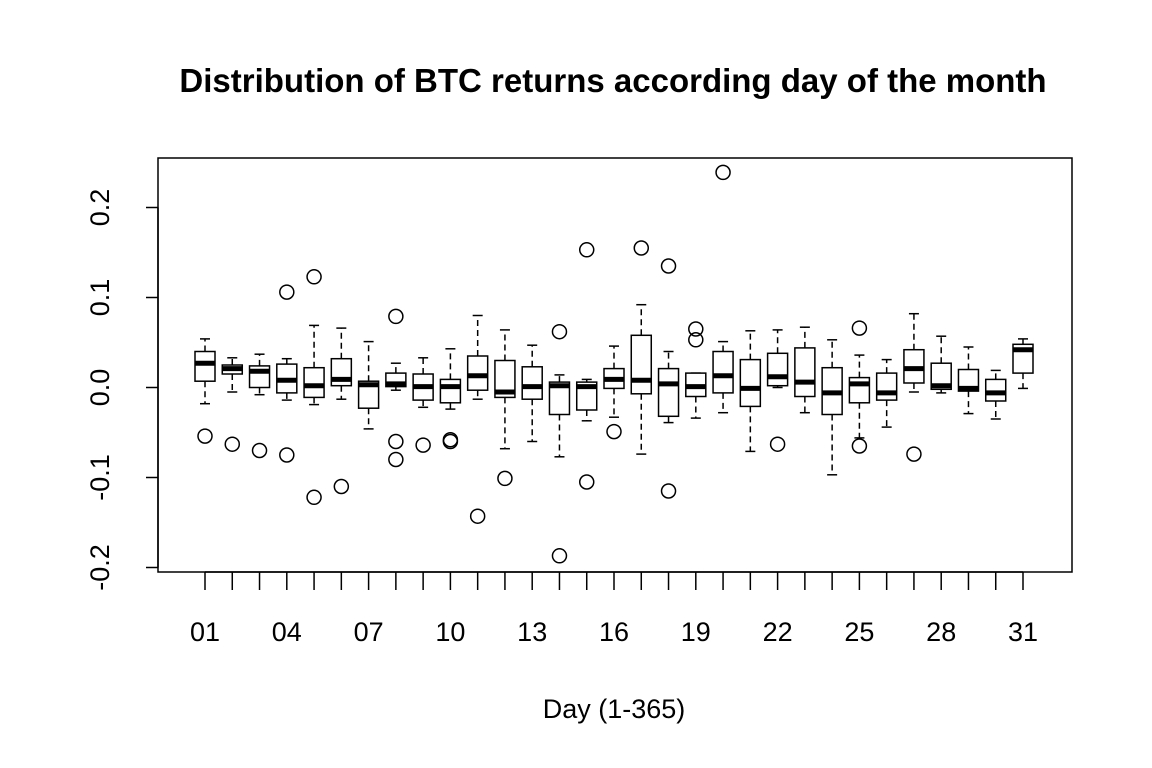  I want to click on x-axis-label: Day (1-365), so click(614, 709).